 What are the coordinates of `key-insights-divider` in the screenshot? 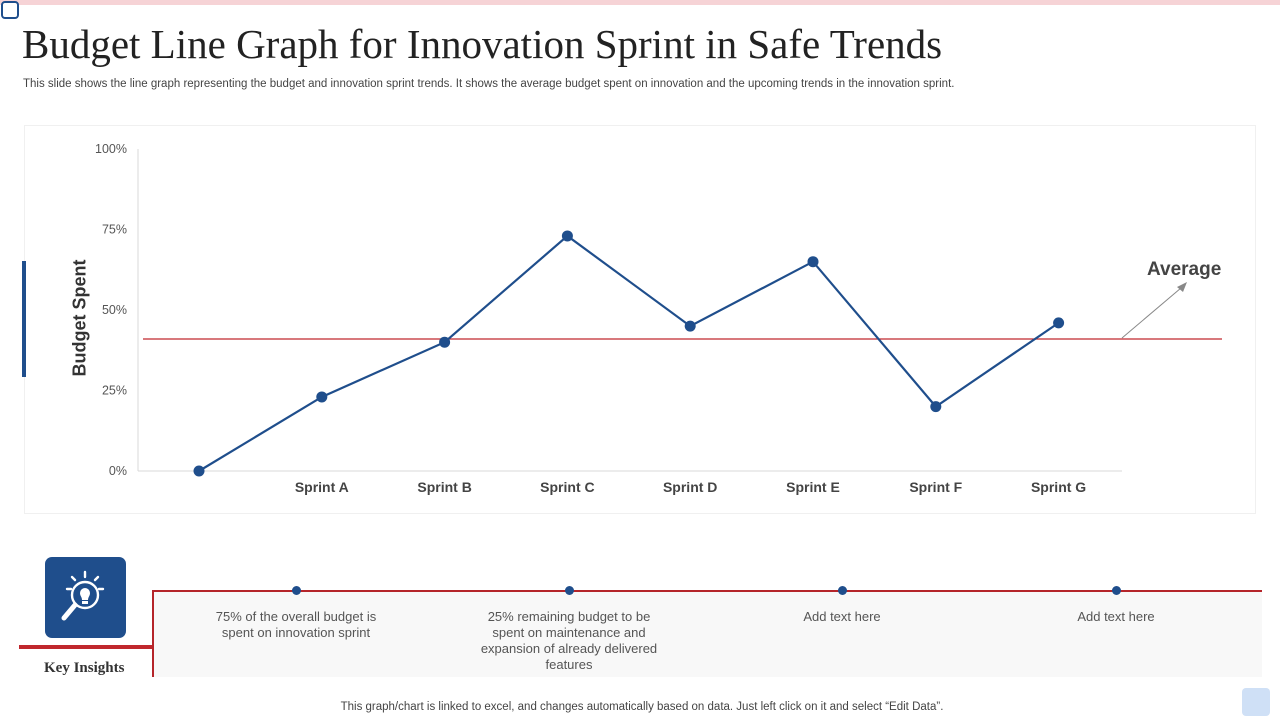 It's located at (86, 647).